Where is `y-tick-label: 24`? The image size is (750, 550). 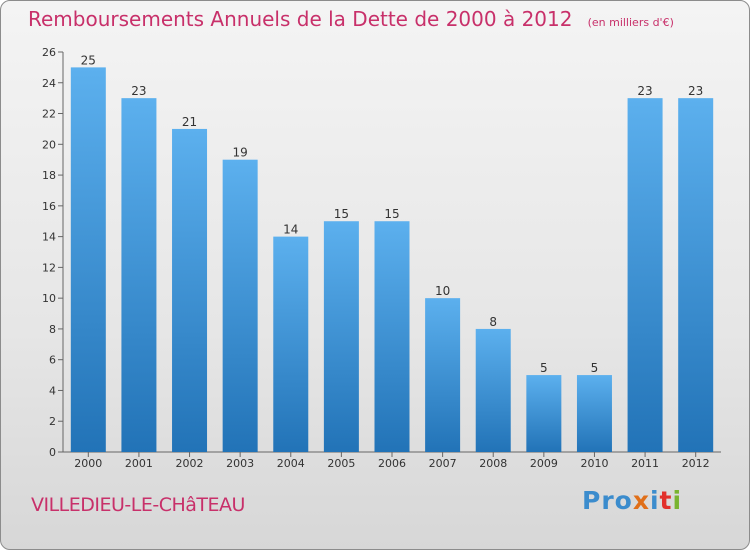
y-tick-label: 24 is located at coordinates (49, 83).